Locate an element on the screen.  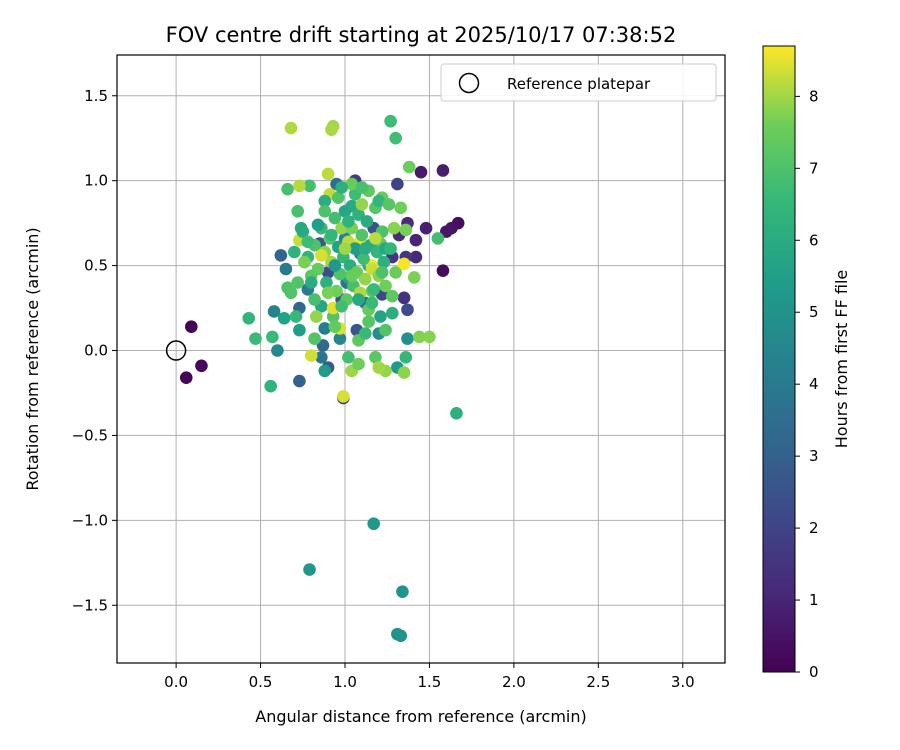
x-axis-label: Angular distance from reference (arcmin) is located at coordinates (420, 716).